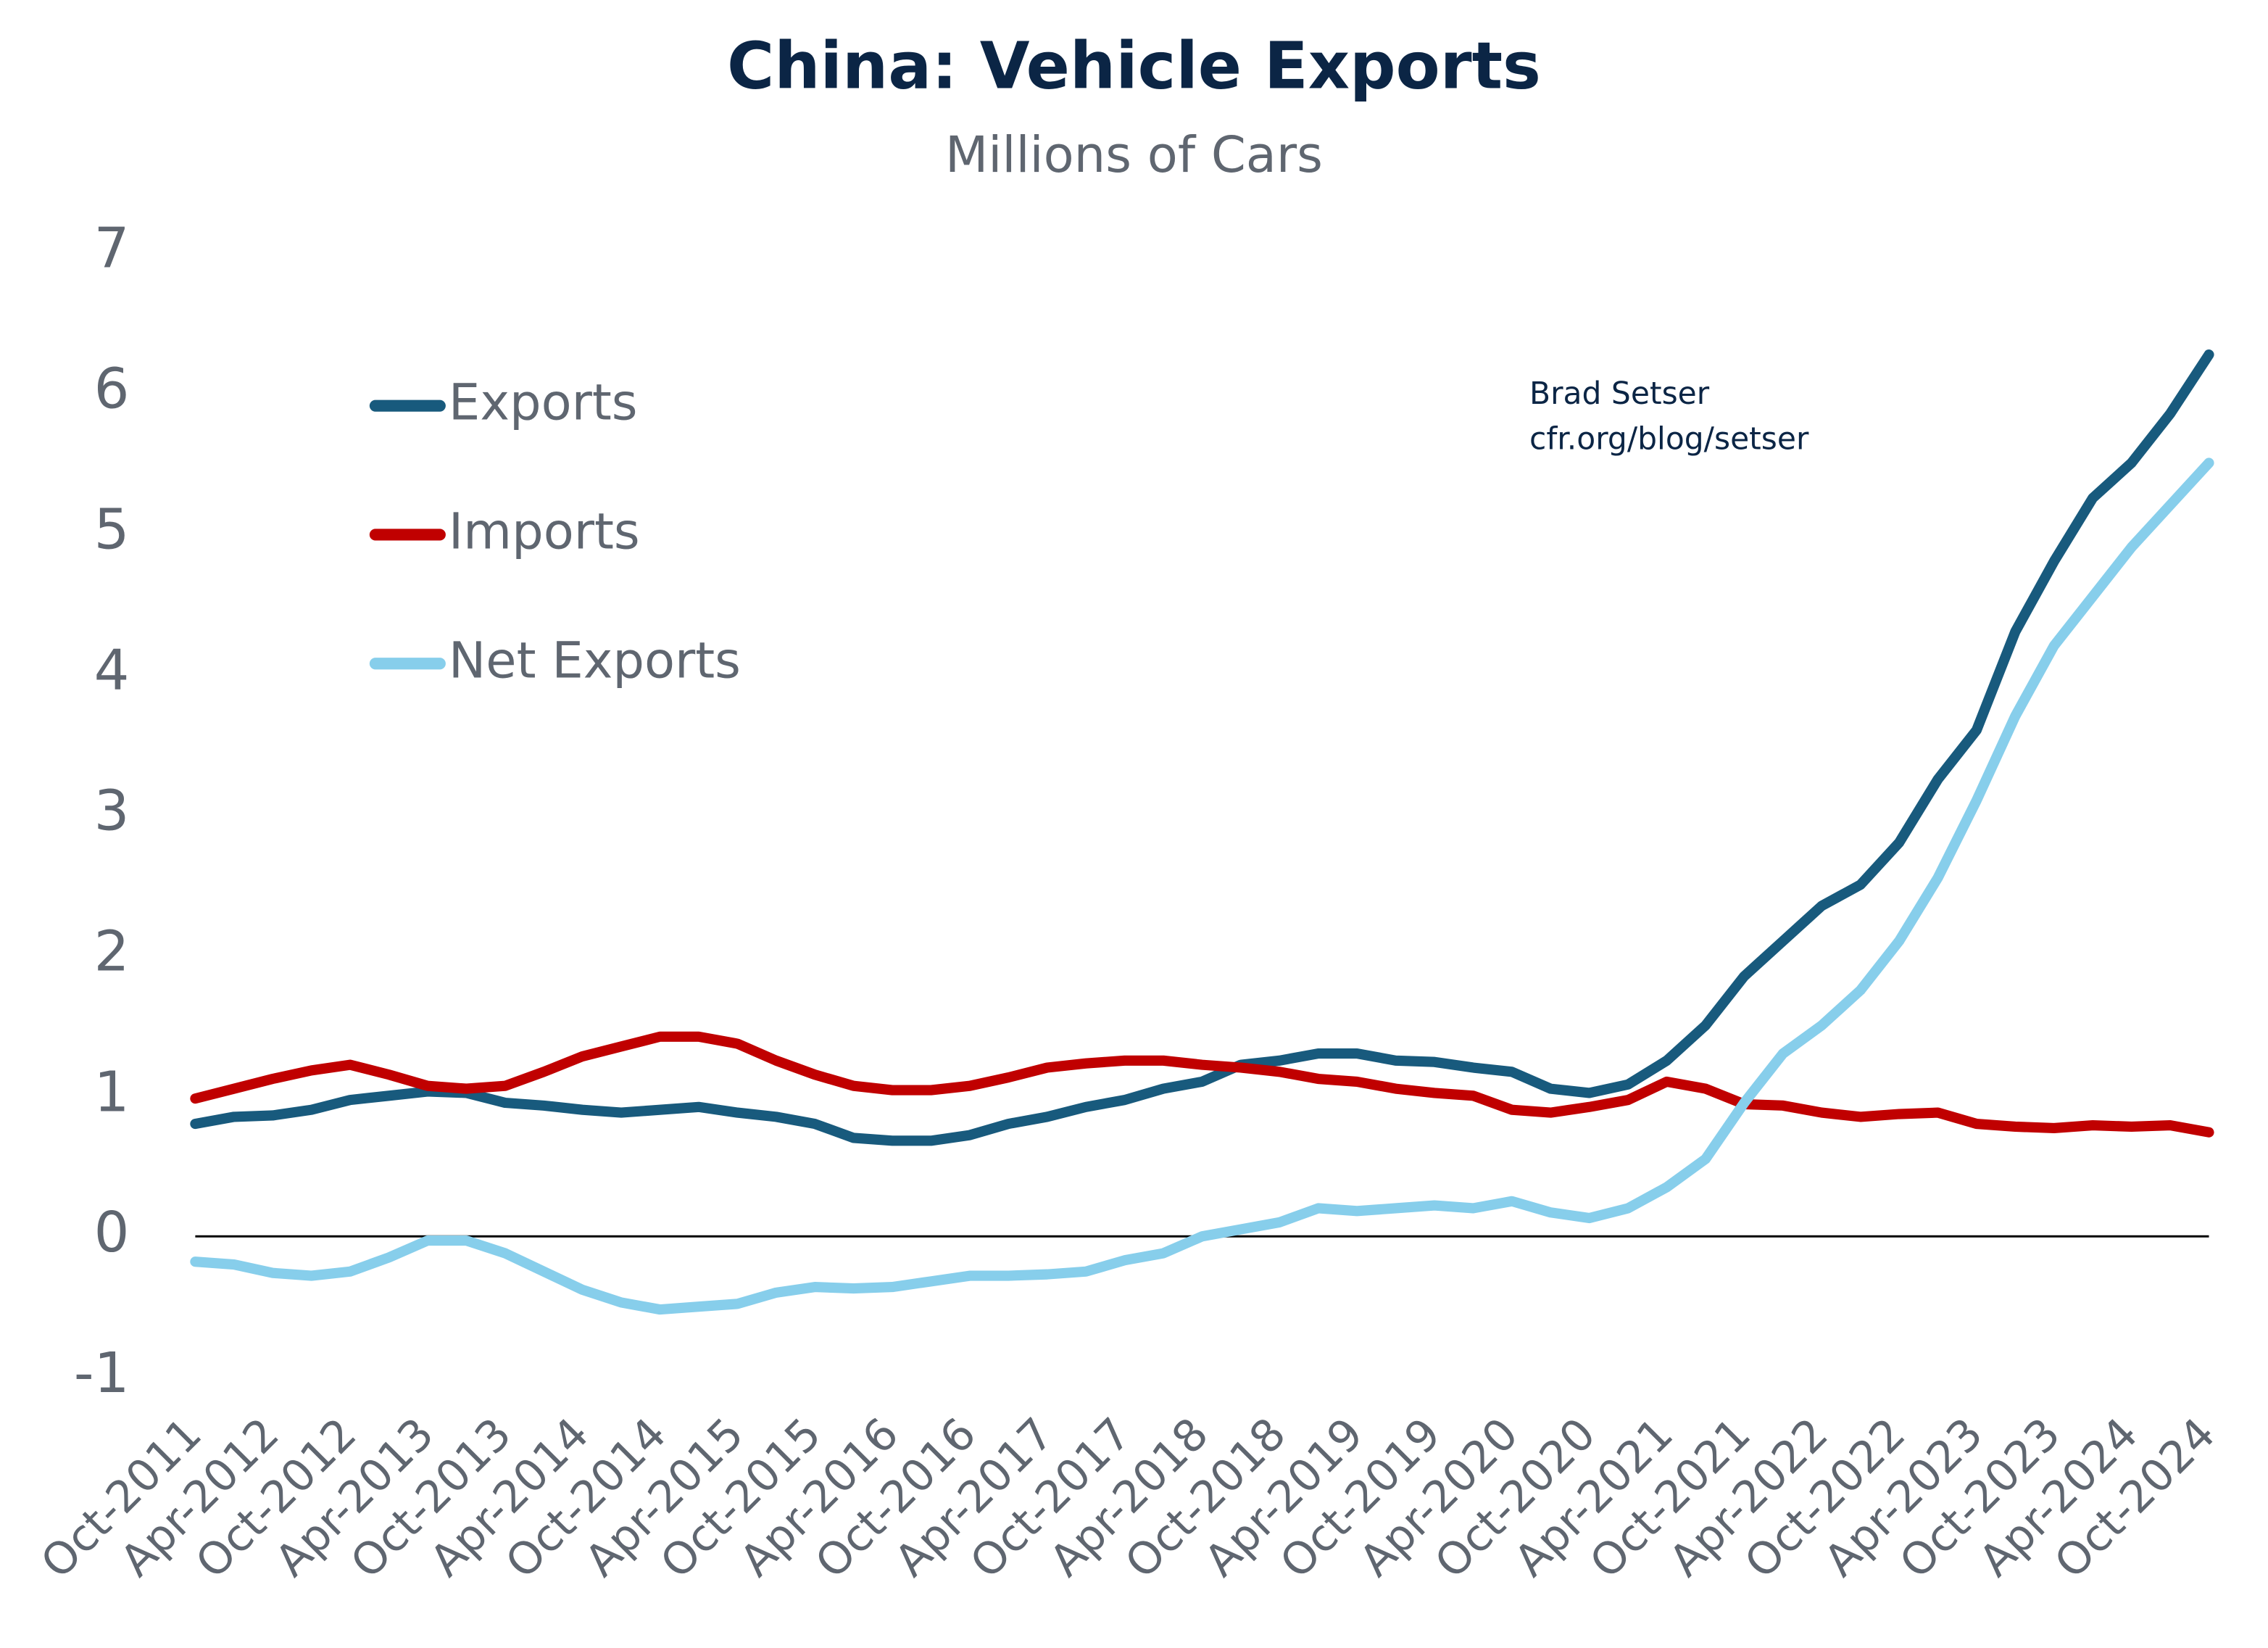 The image size is (2268, 1648). I want to click on y-tick-label: 0, so click(112, 1233).